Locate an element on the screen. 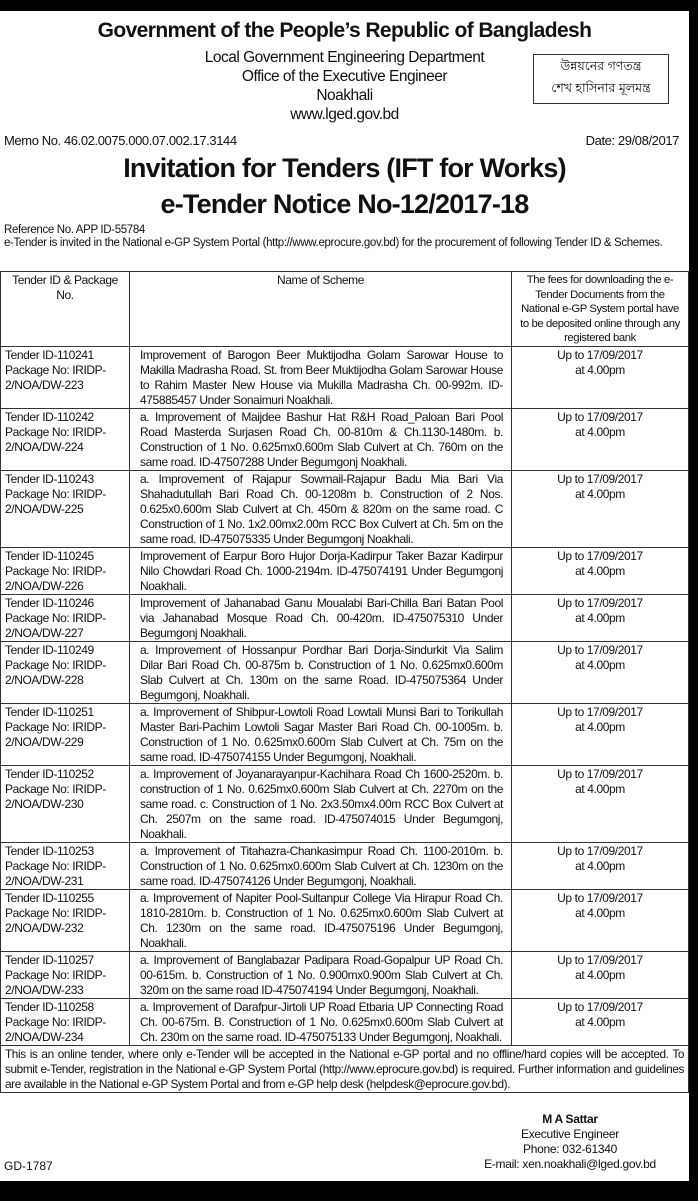 This screenshot has width=698, height=1201. signatory-name: M A Sattar is located at coordinates (570, 1119).